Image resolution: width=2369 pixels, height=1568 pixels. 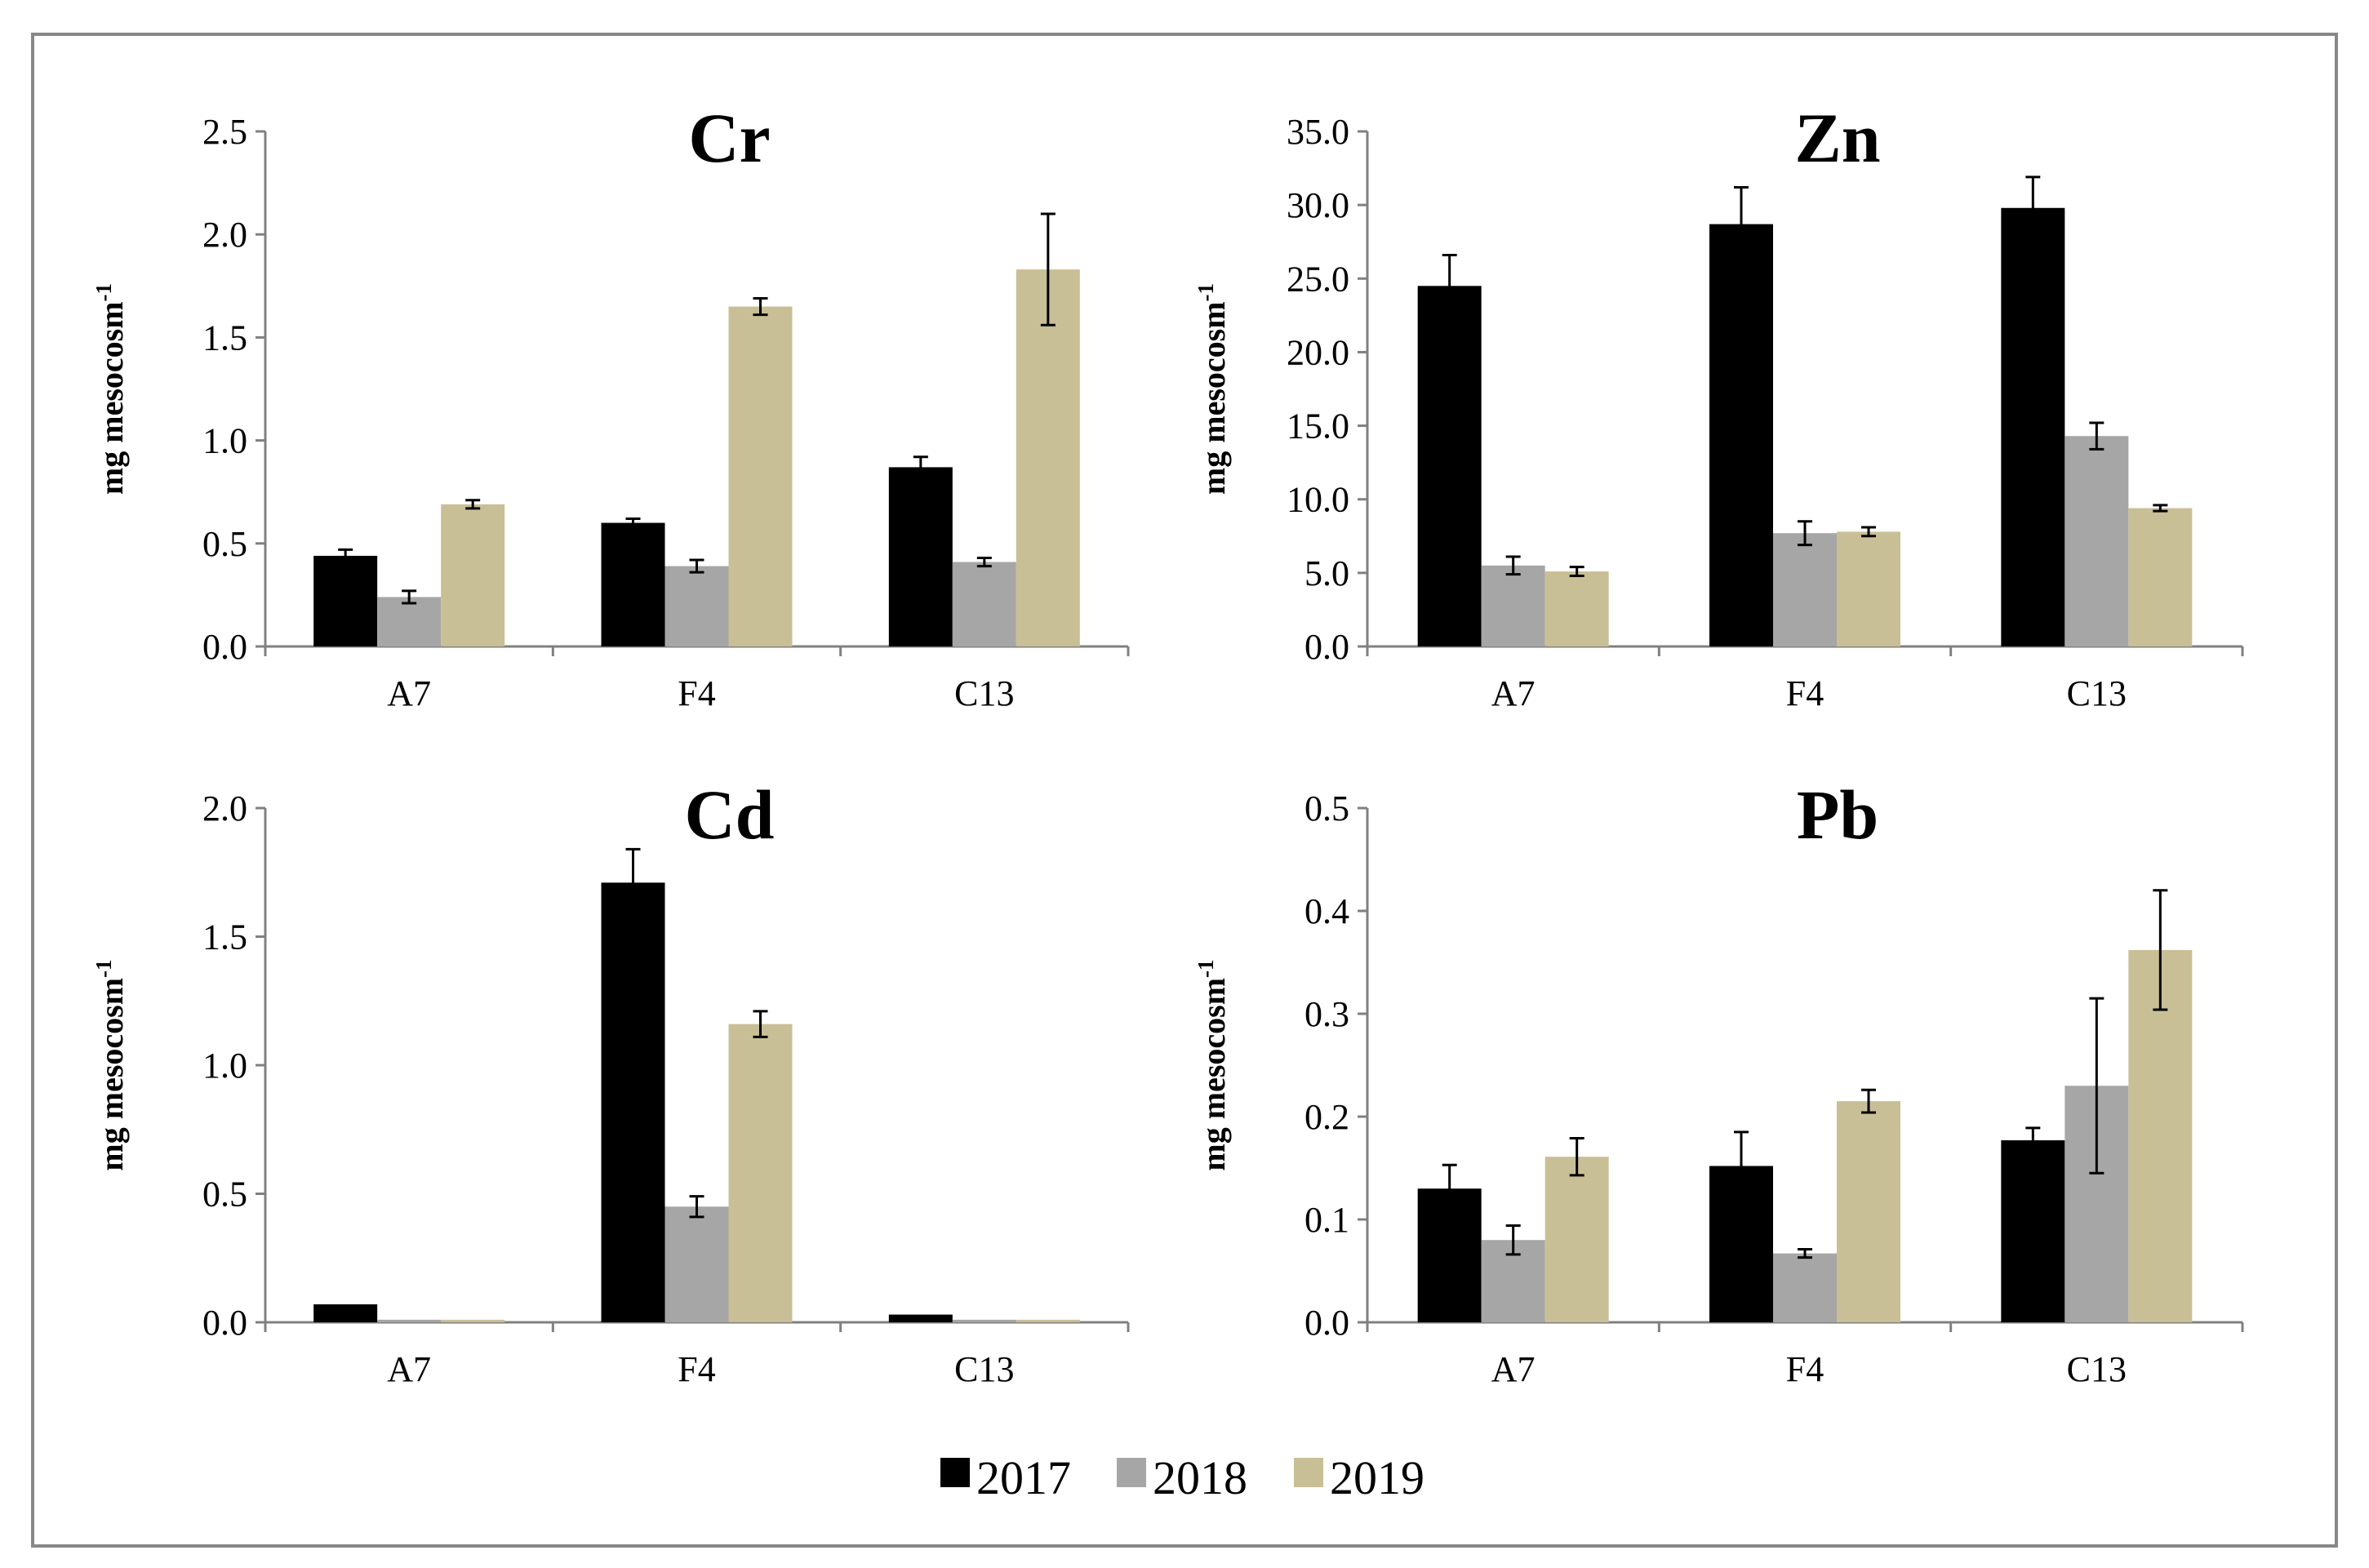 I want to click on legend: 2017 2018 2019, so click(x=1182, y=1478).